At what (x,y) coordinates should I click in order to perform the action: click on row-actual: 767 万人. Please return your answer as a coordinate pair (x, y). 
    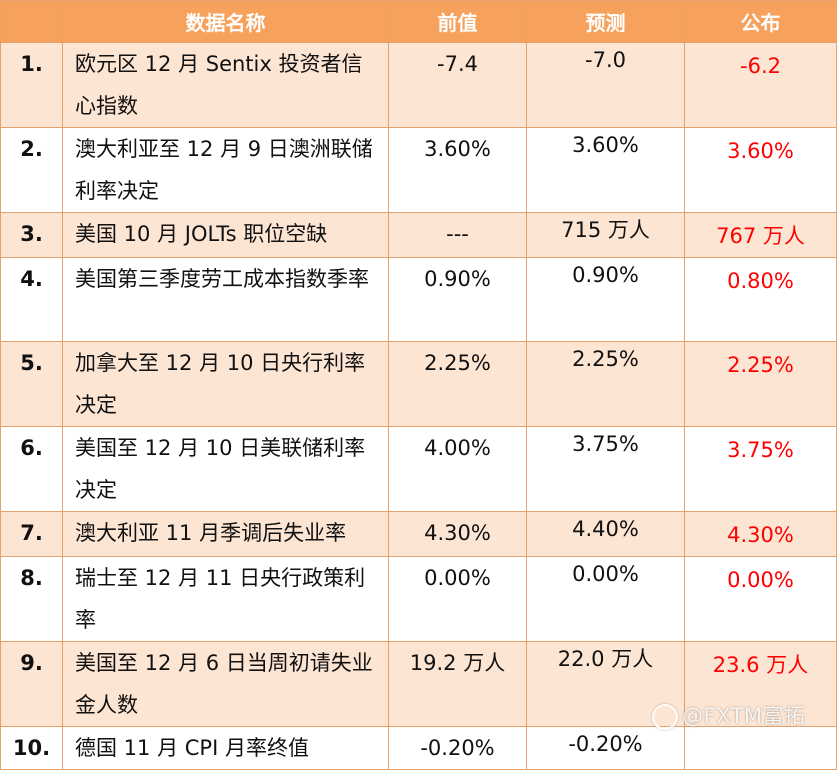
    Looking at the image, I should click on (760, 235).